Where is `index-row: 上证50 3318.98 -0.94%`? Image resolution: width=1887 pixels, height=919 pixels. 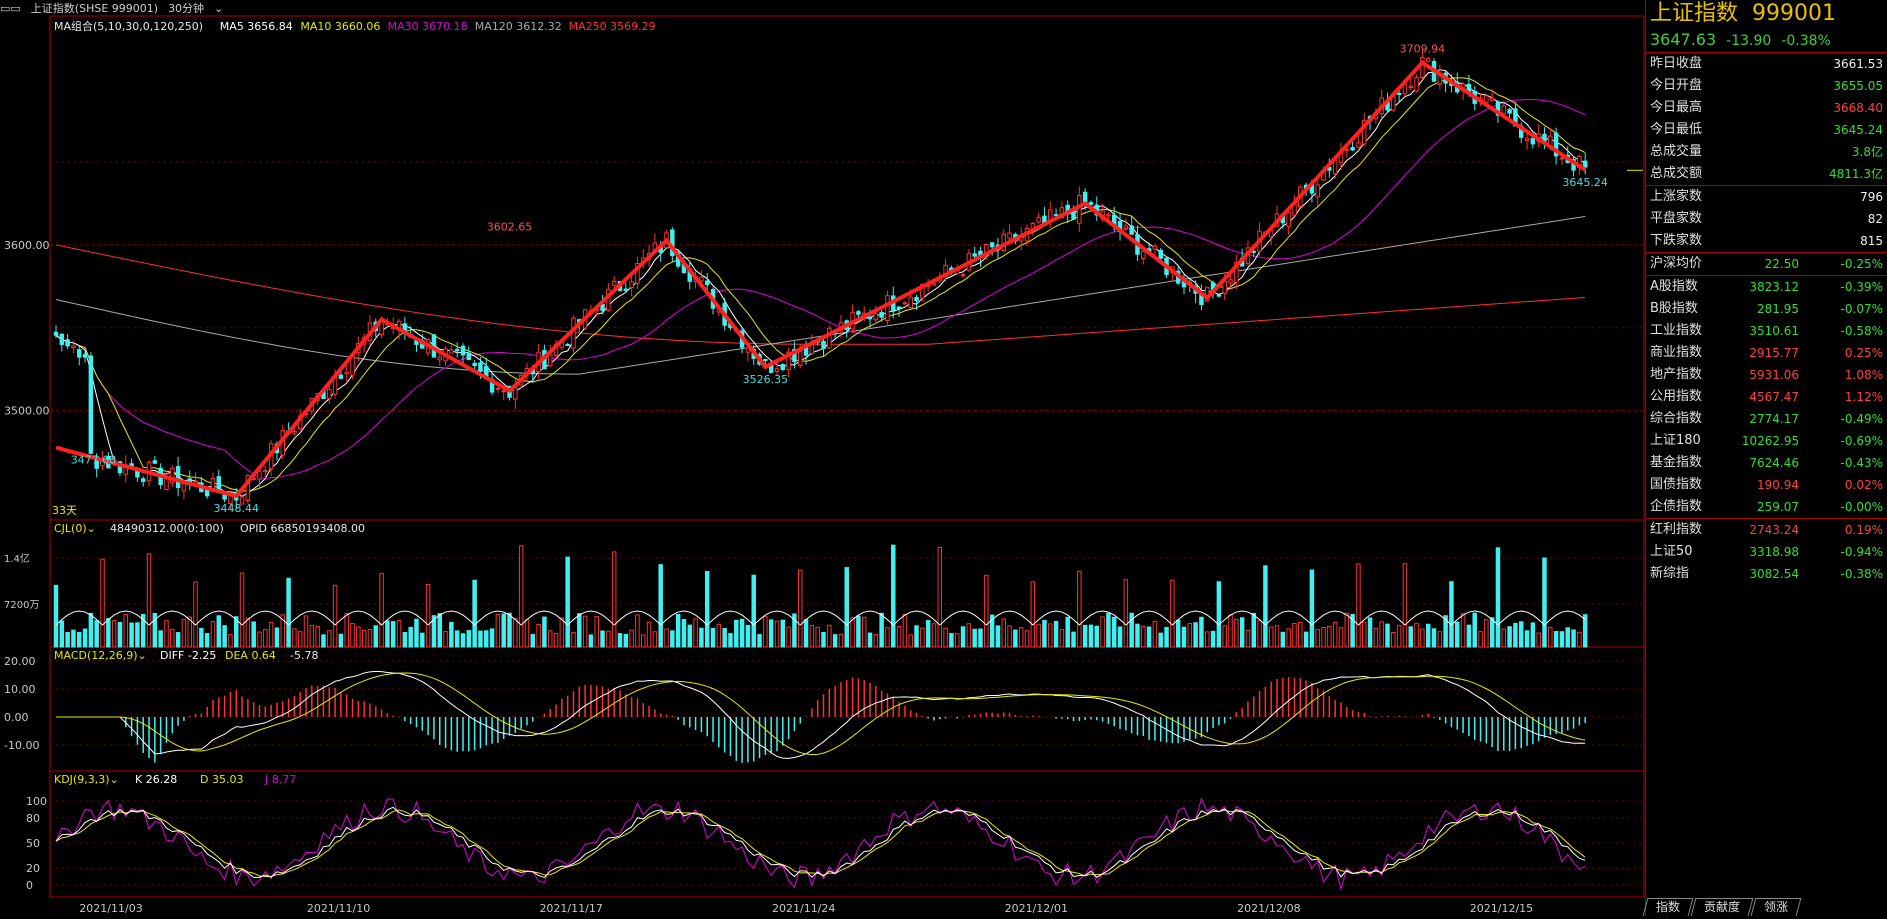 index-row: 上证50 3318.98 -0.94% is located at coordinates (1766, 552).